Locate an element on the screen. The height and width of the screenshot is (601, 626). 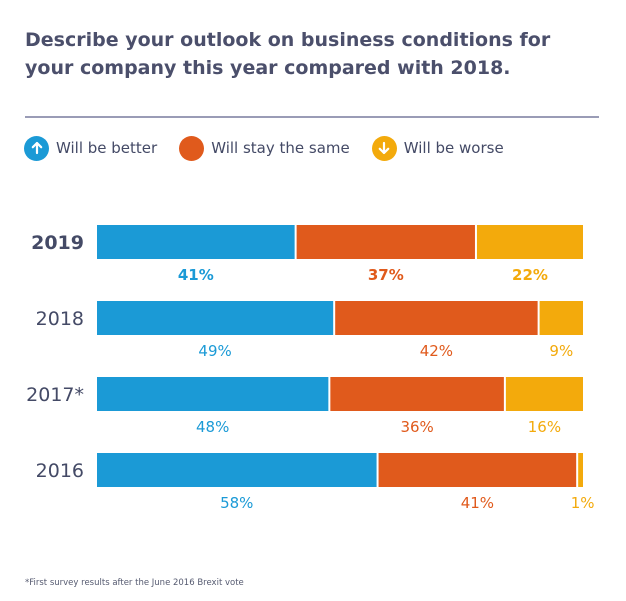
legend-label-better: Will be better is located at coordinates (107, 148).